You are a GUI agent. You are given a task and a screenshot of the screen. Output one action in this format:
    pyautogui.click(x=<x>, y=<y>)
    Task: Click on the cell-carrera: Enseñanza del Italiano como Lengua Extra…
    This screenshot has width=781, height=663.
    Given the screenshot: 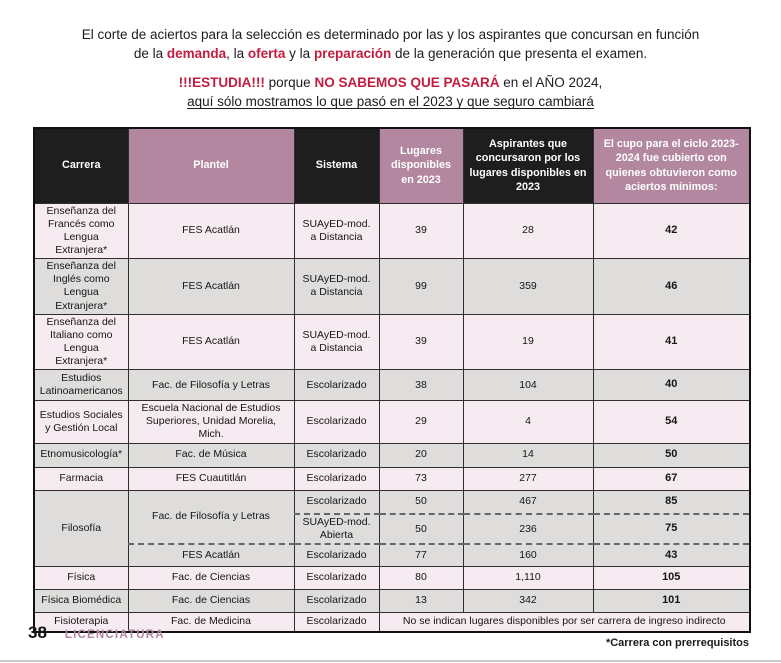 What is the action you would take?
    pyautogui.click(x=81, y=342)
    